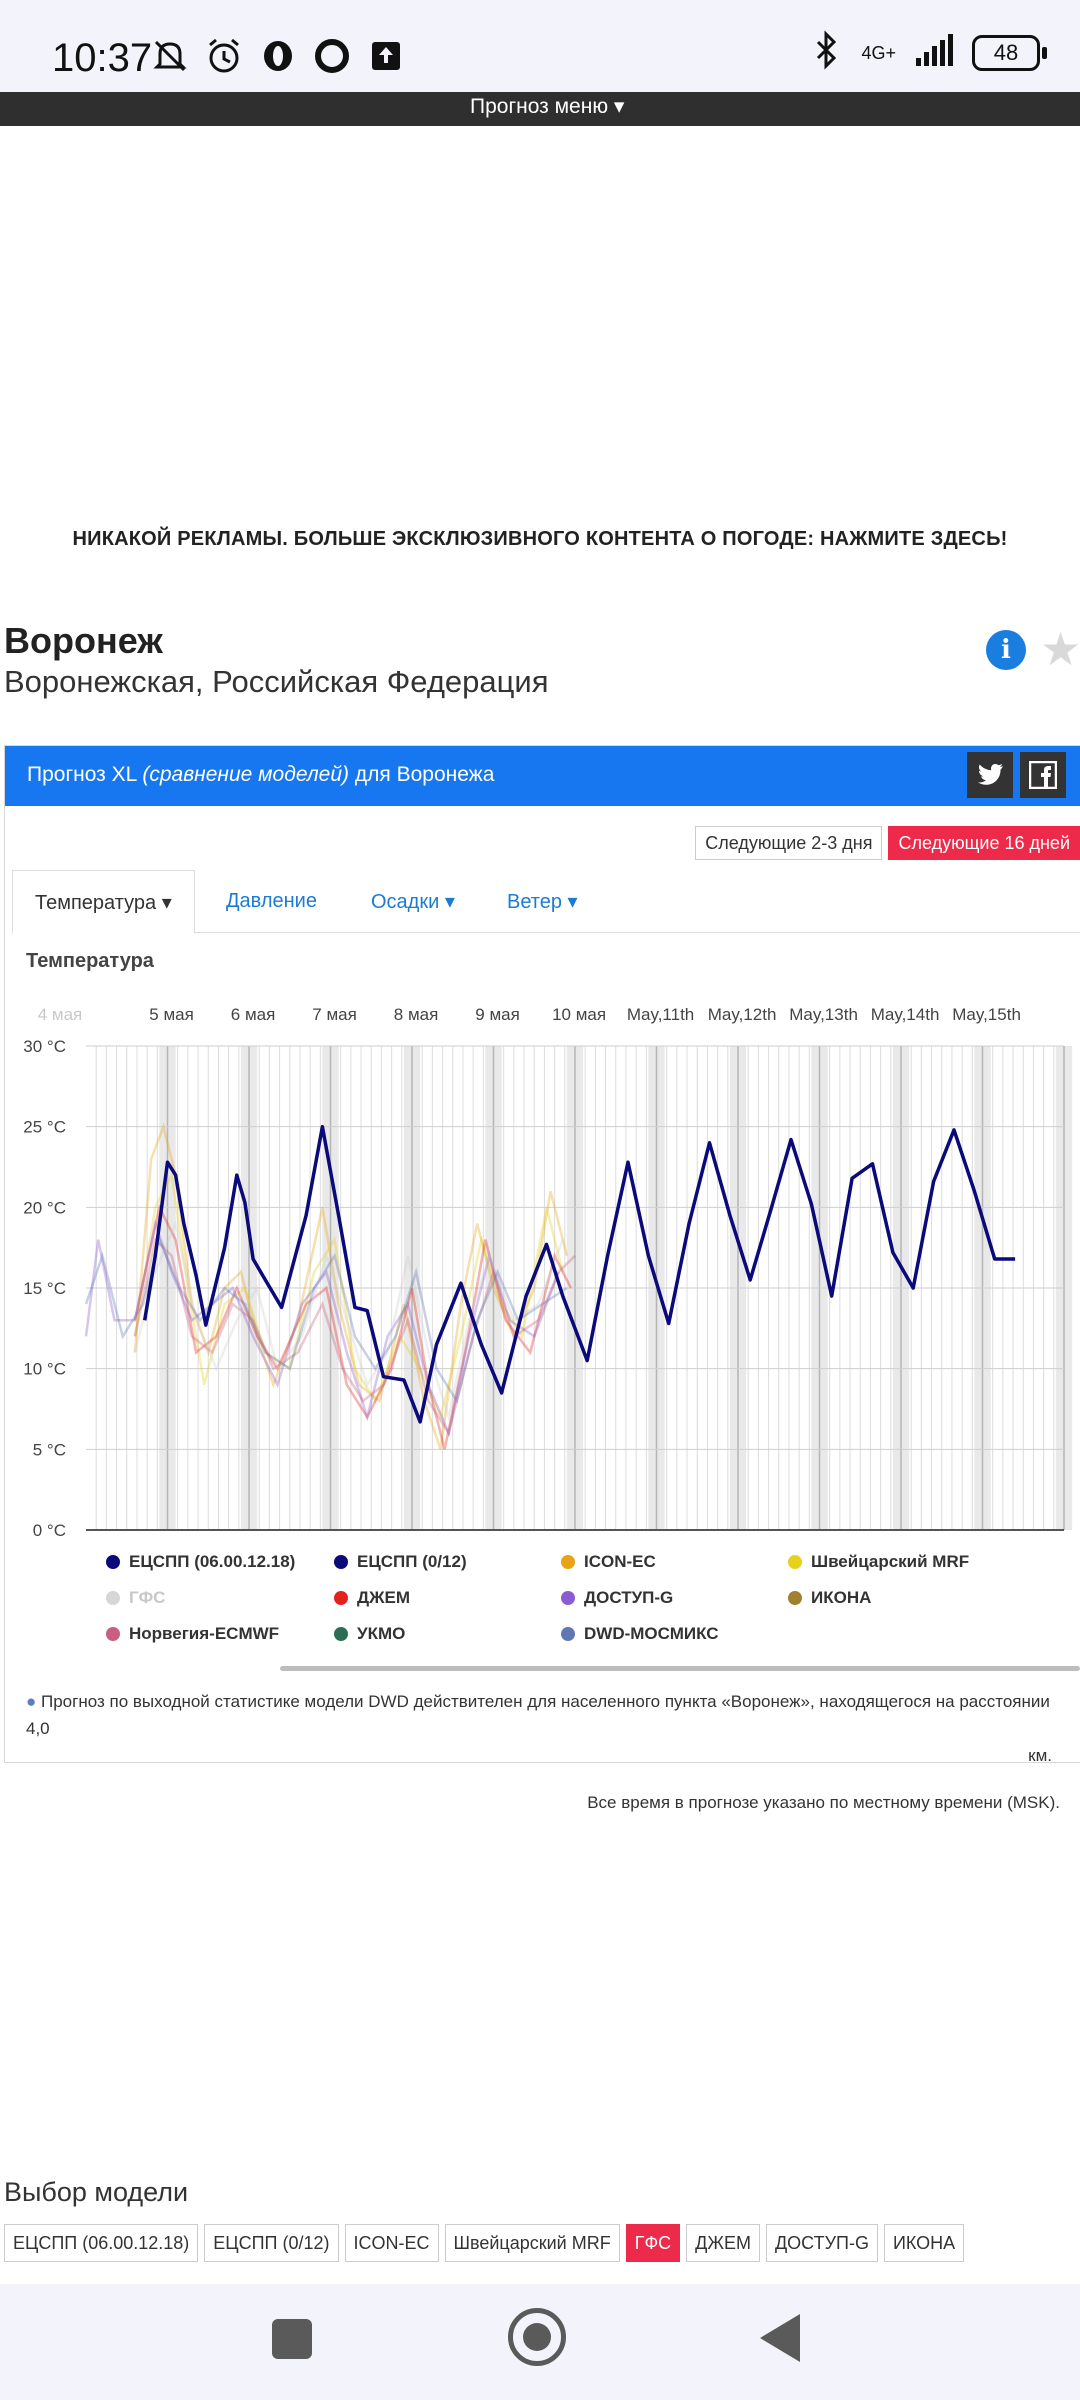 Image resolution: width=1080 pixels, height=2400 pixels. I want to click on panel-title-em: (сравнение моделей), so click(246, 774).